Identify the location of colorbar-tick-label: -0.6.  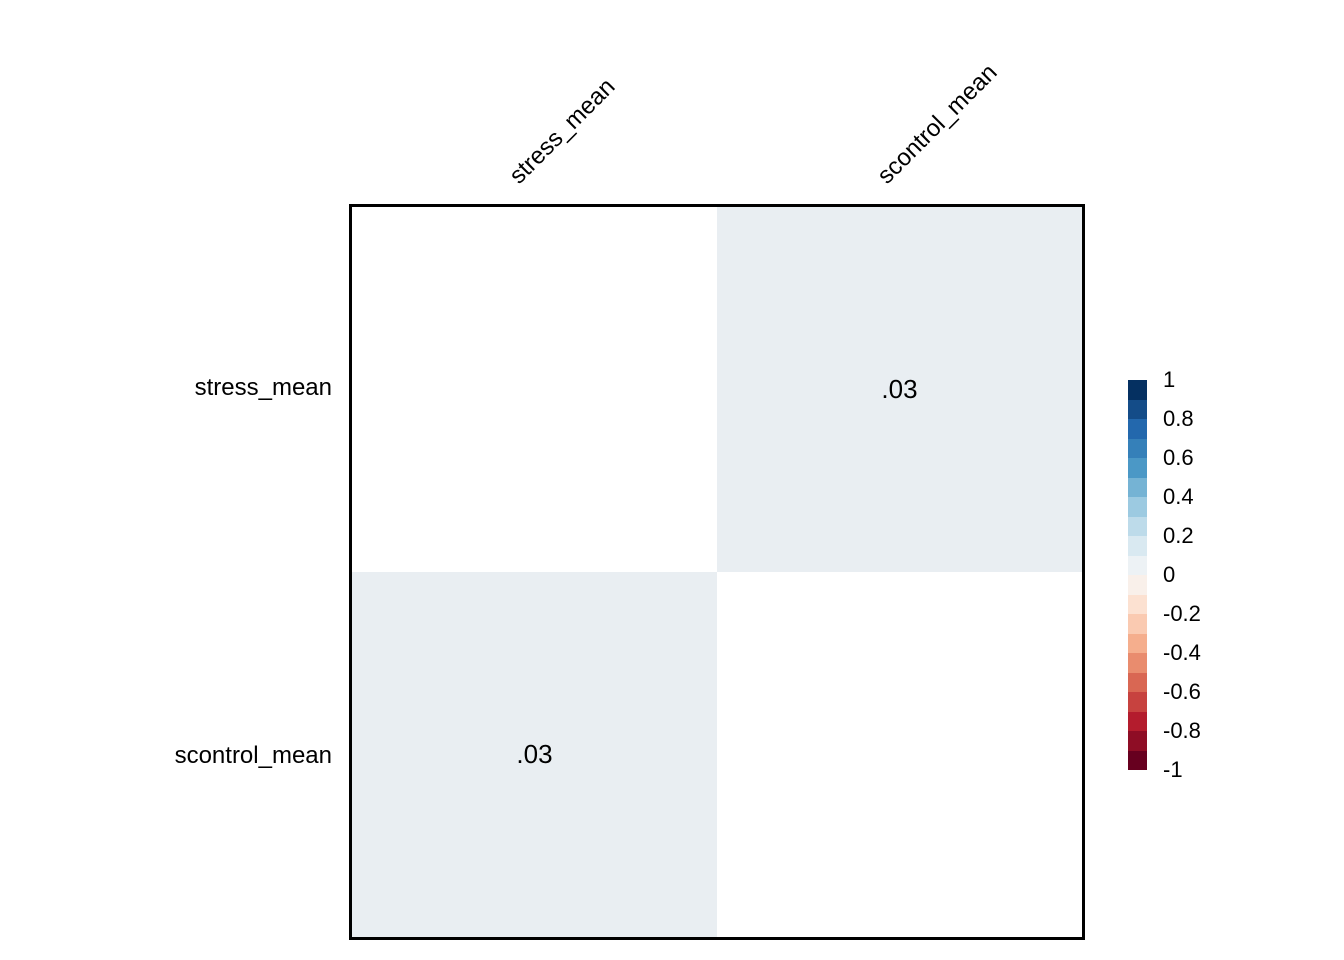
(1182, 691).